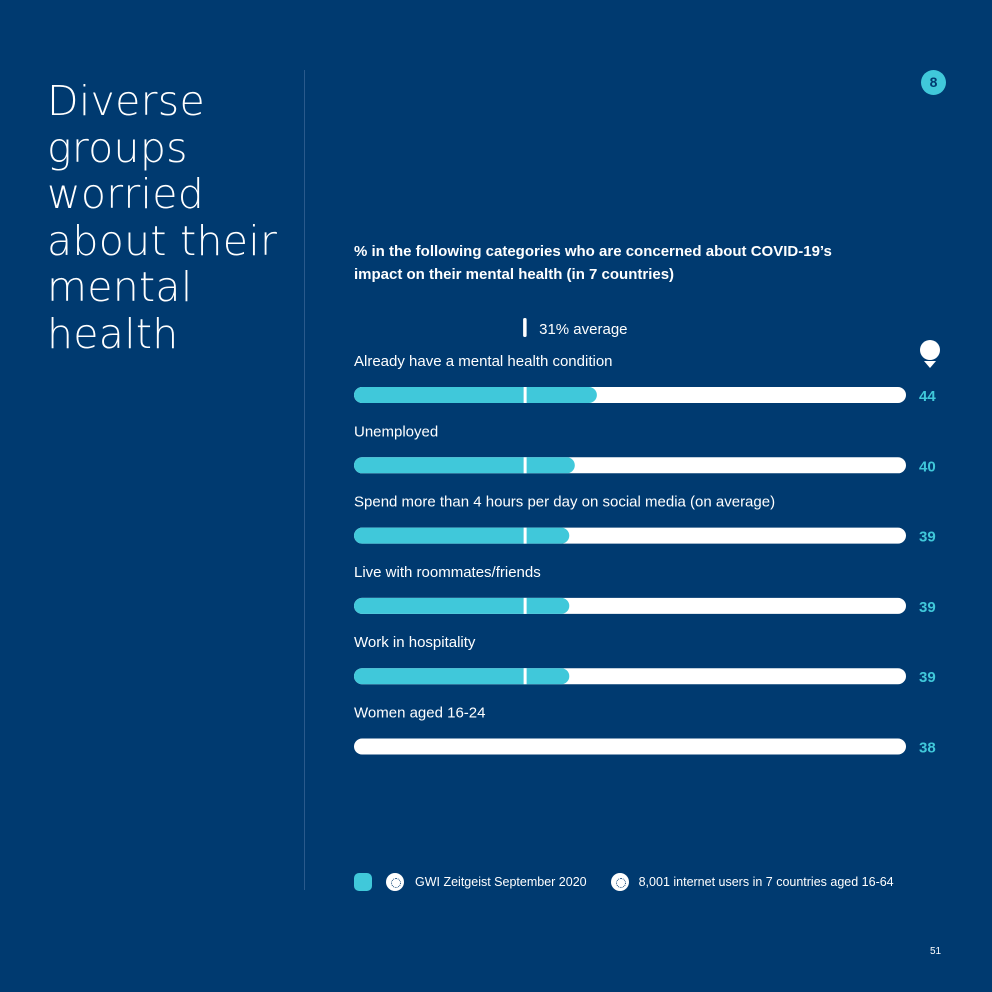  Describe the element at coordinates (927, 748) in the screenshot. I see `value-label: 38` at that location.